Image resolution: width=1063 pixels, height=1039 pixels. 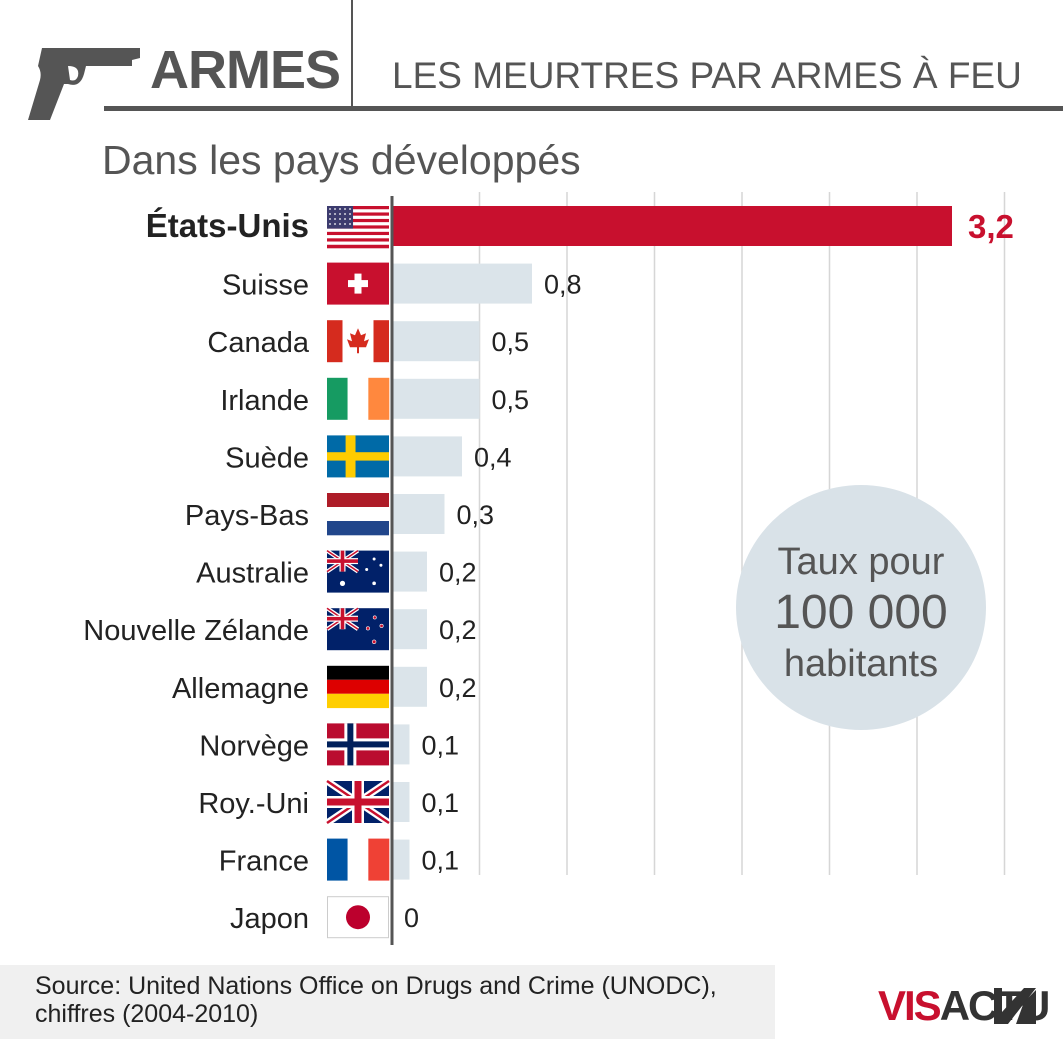 What do you see at coordinates (991, 226) in the screenshot?
I see `value-label: 3,2` at bounding box center [991, 226].